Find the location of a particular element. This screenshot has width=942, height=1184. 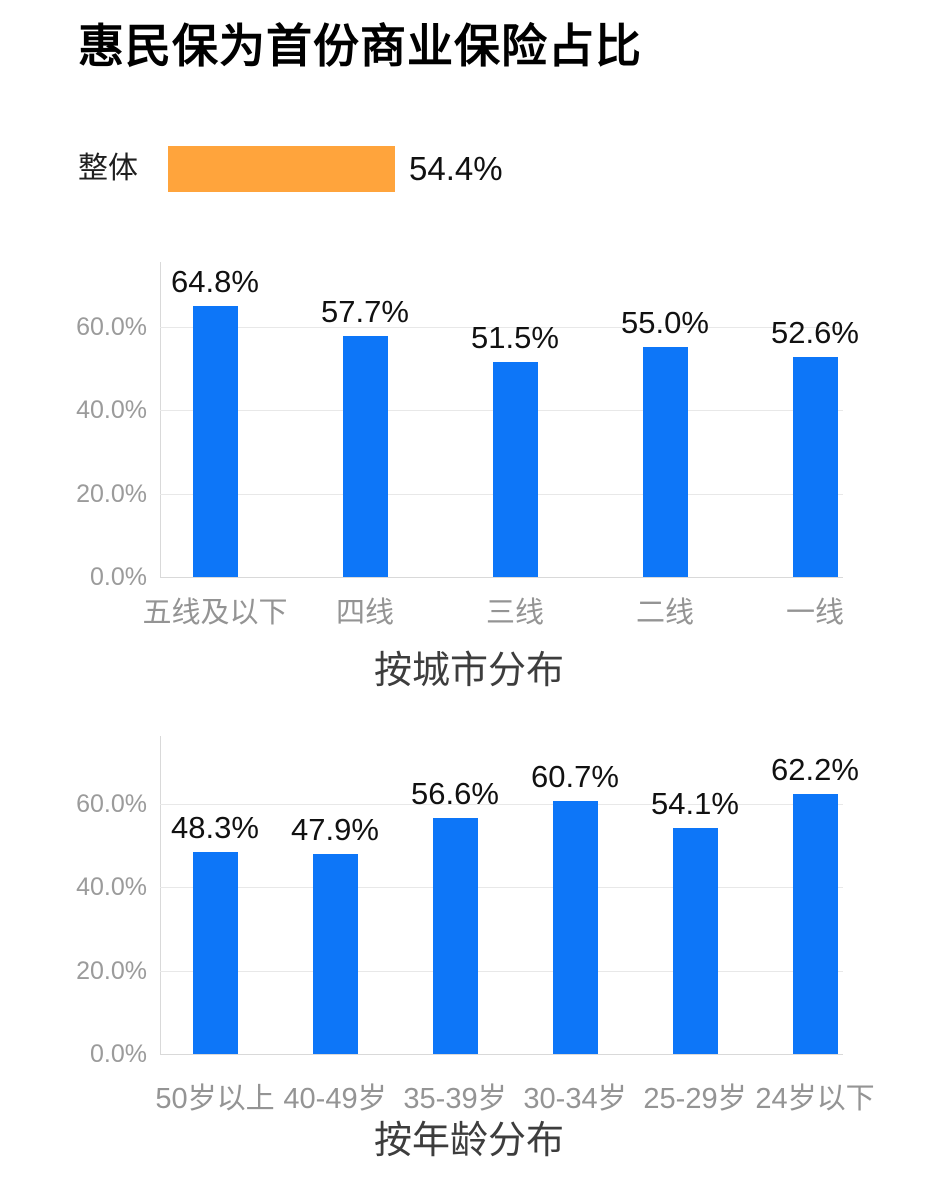

bar-value-label: 55.0% is located at coordinates (665, 322).